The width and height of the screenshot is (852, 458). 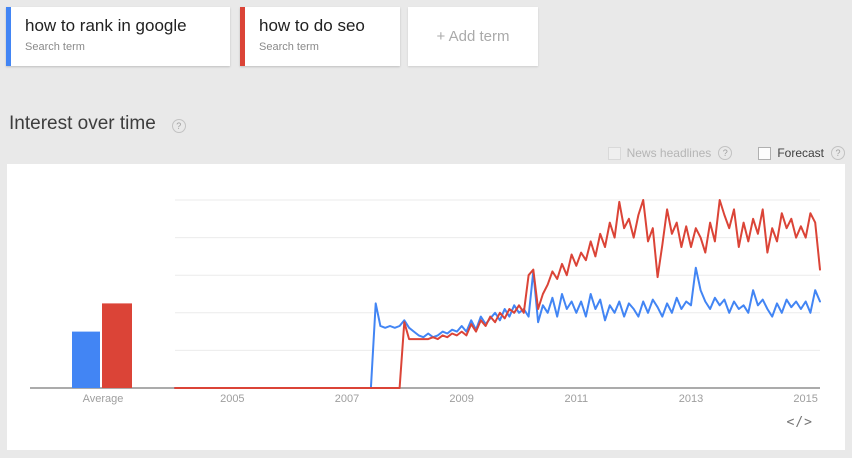 I want to click on add-term-button: + Add term, so click(x=473, y=36).